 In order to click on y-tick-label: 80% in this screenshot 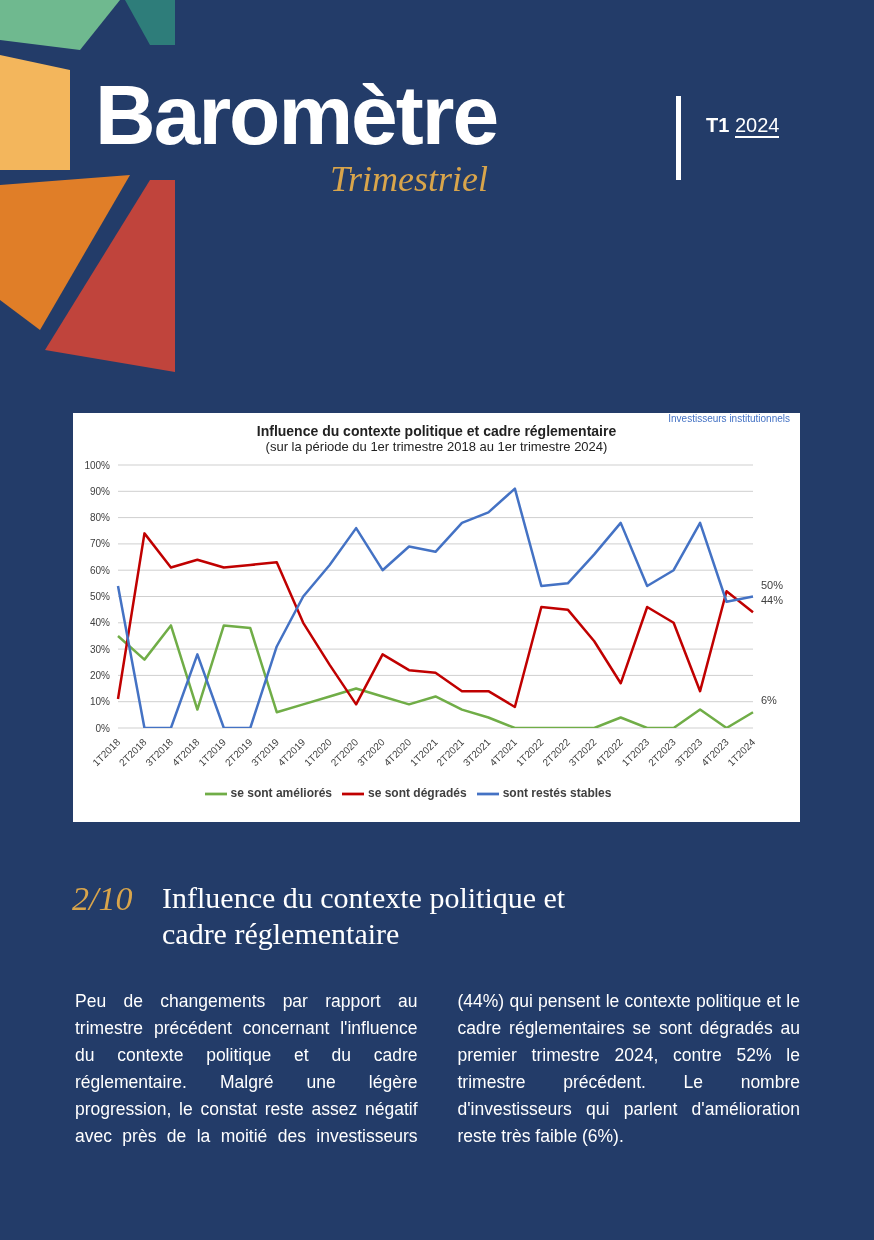, I will do `click(100, 518)`.